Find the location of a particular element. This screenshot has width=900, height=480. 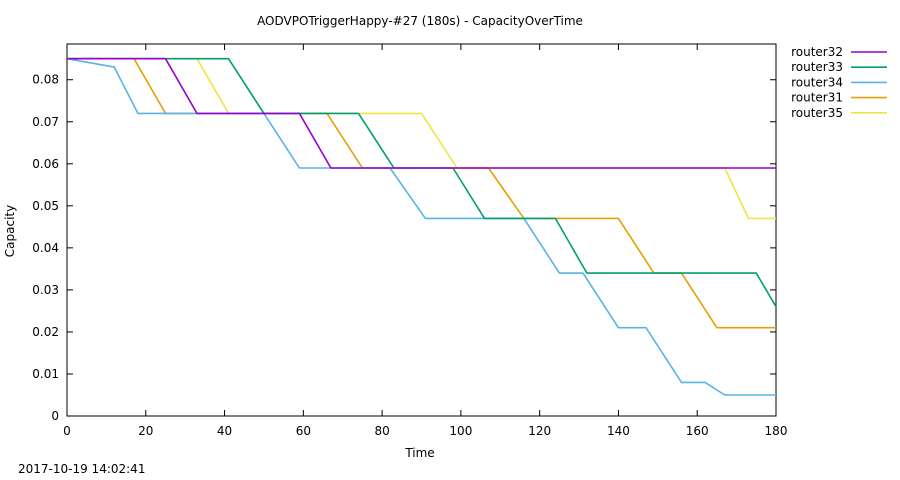

x-tick-label: 160 is located at coordinates (697, 431).